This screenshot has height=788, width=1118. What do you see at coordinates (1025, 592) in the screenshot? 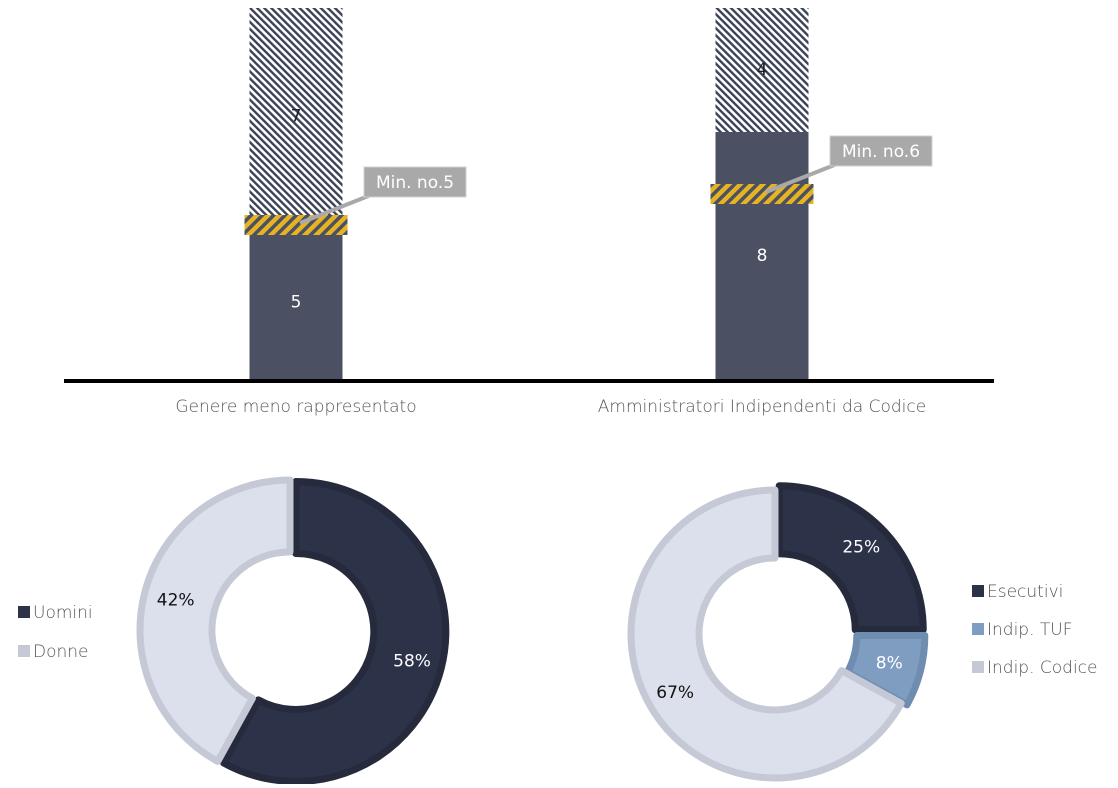
I see `donut-independence-legend-label-1: Esecutivi` at bounding box center [1025, 592].